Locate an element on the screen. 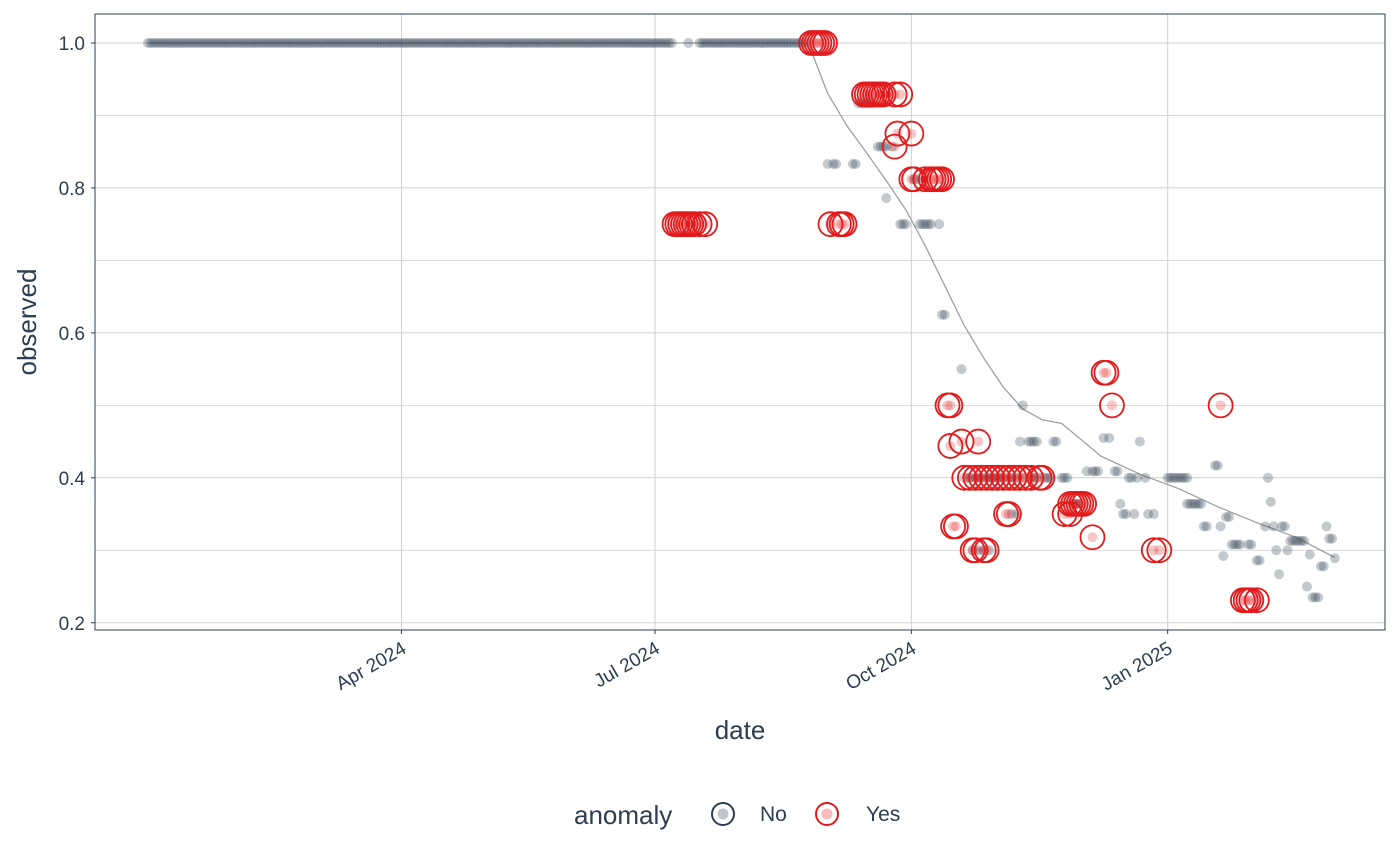 The height and width of the screenshot is (865, 1400). y-tick-label: 0.6 is located at coordinates (72, 334).